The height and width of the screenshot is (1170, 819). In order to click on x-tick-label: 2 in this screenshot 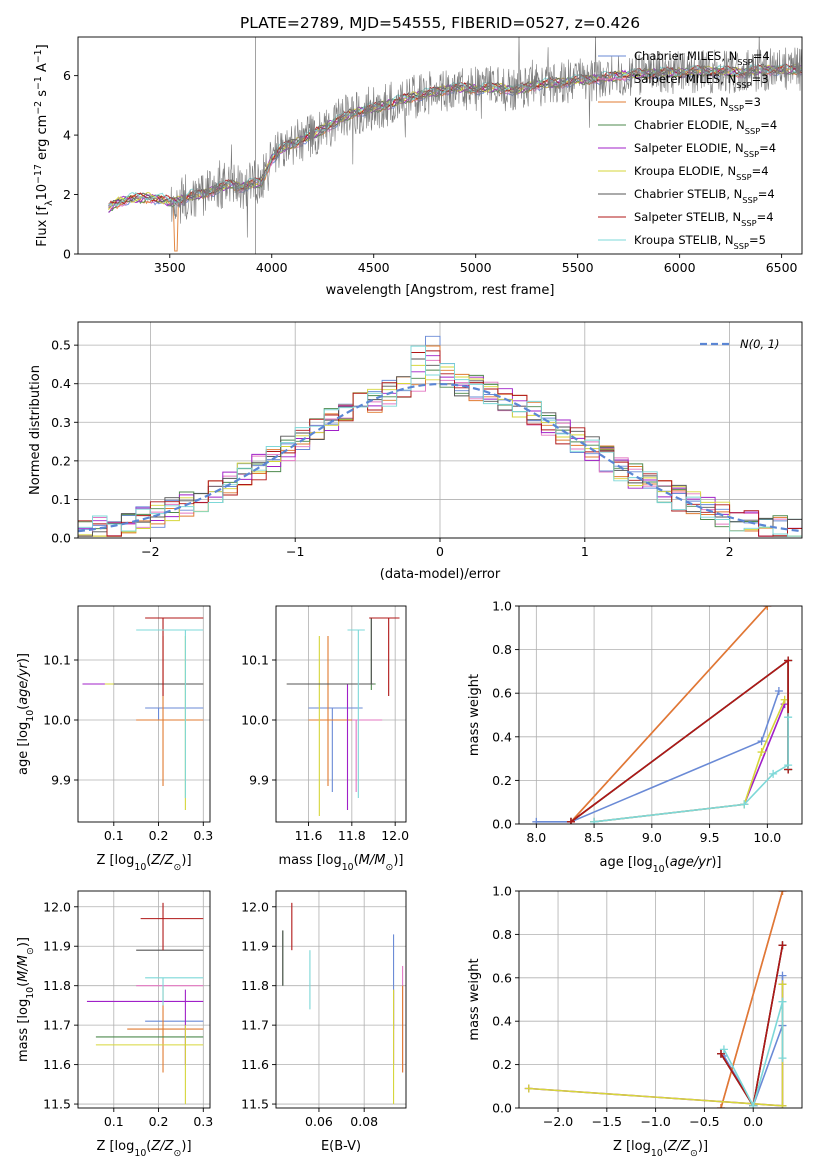, I will do `click(730, 551)`.